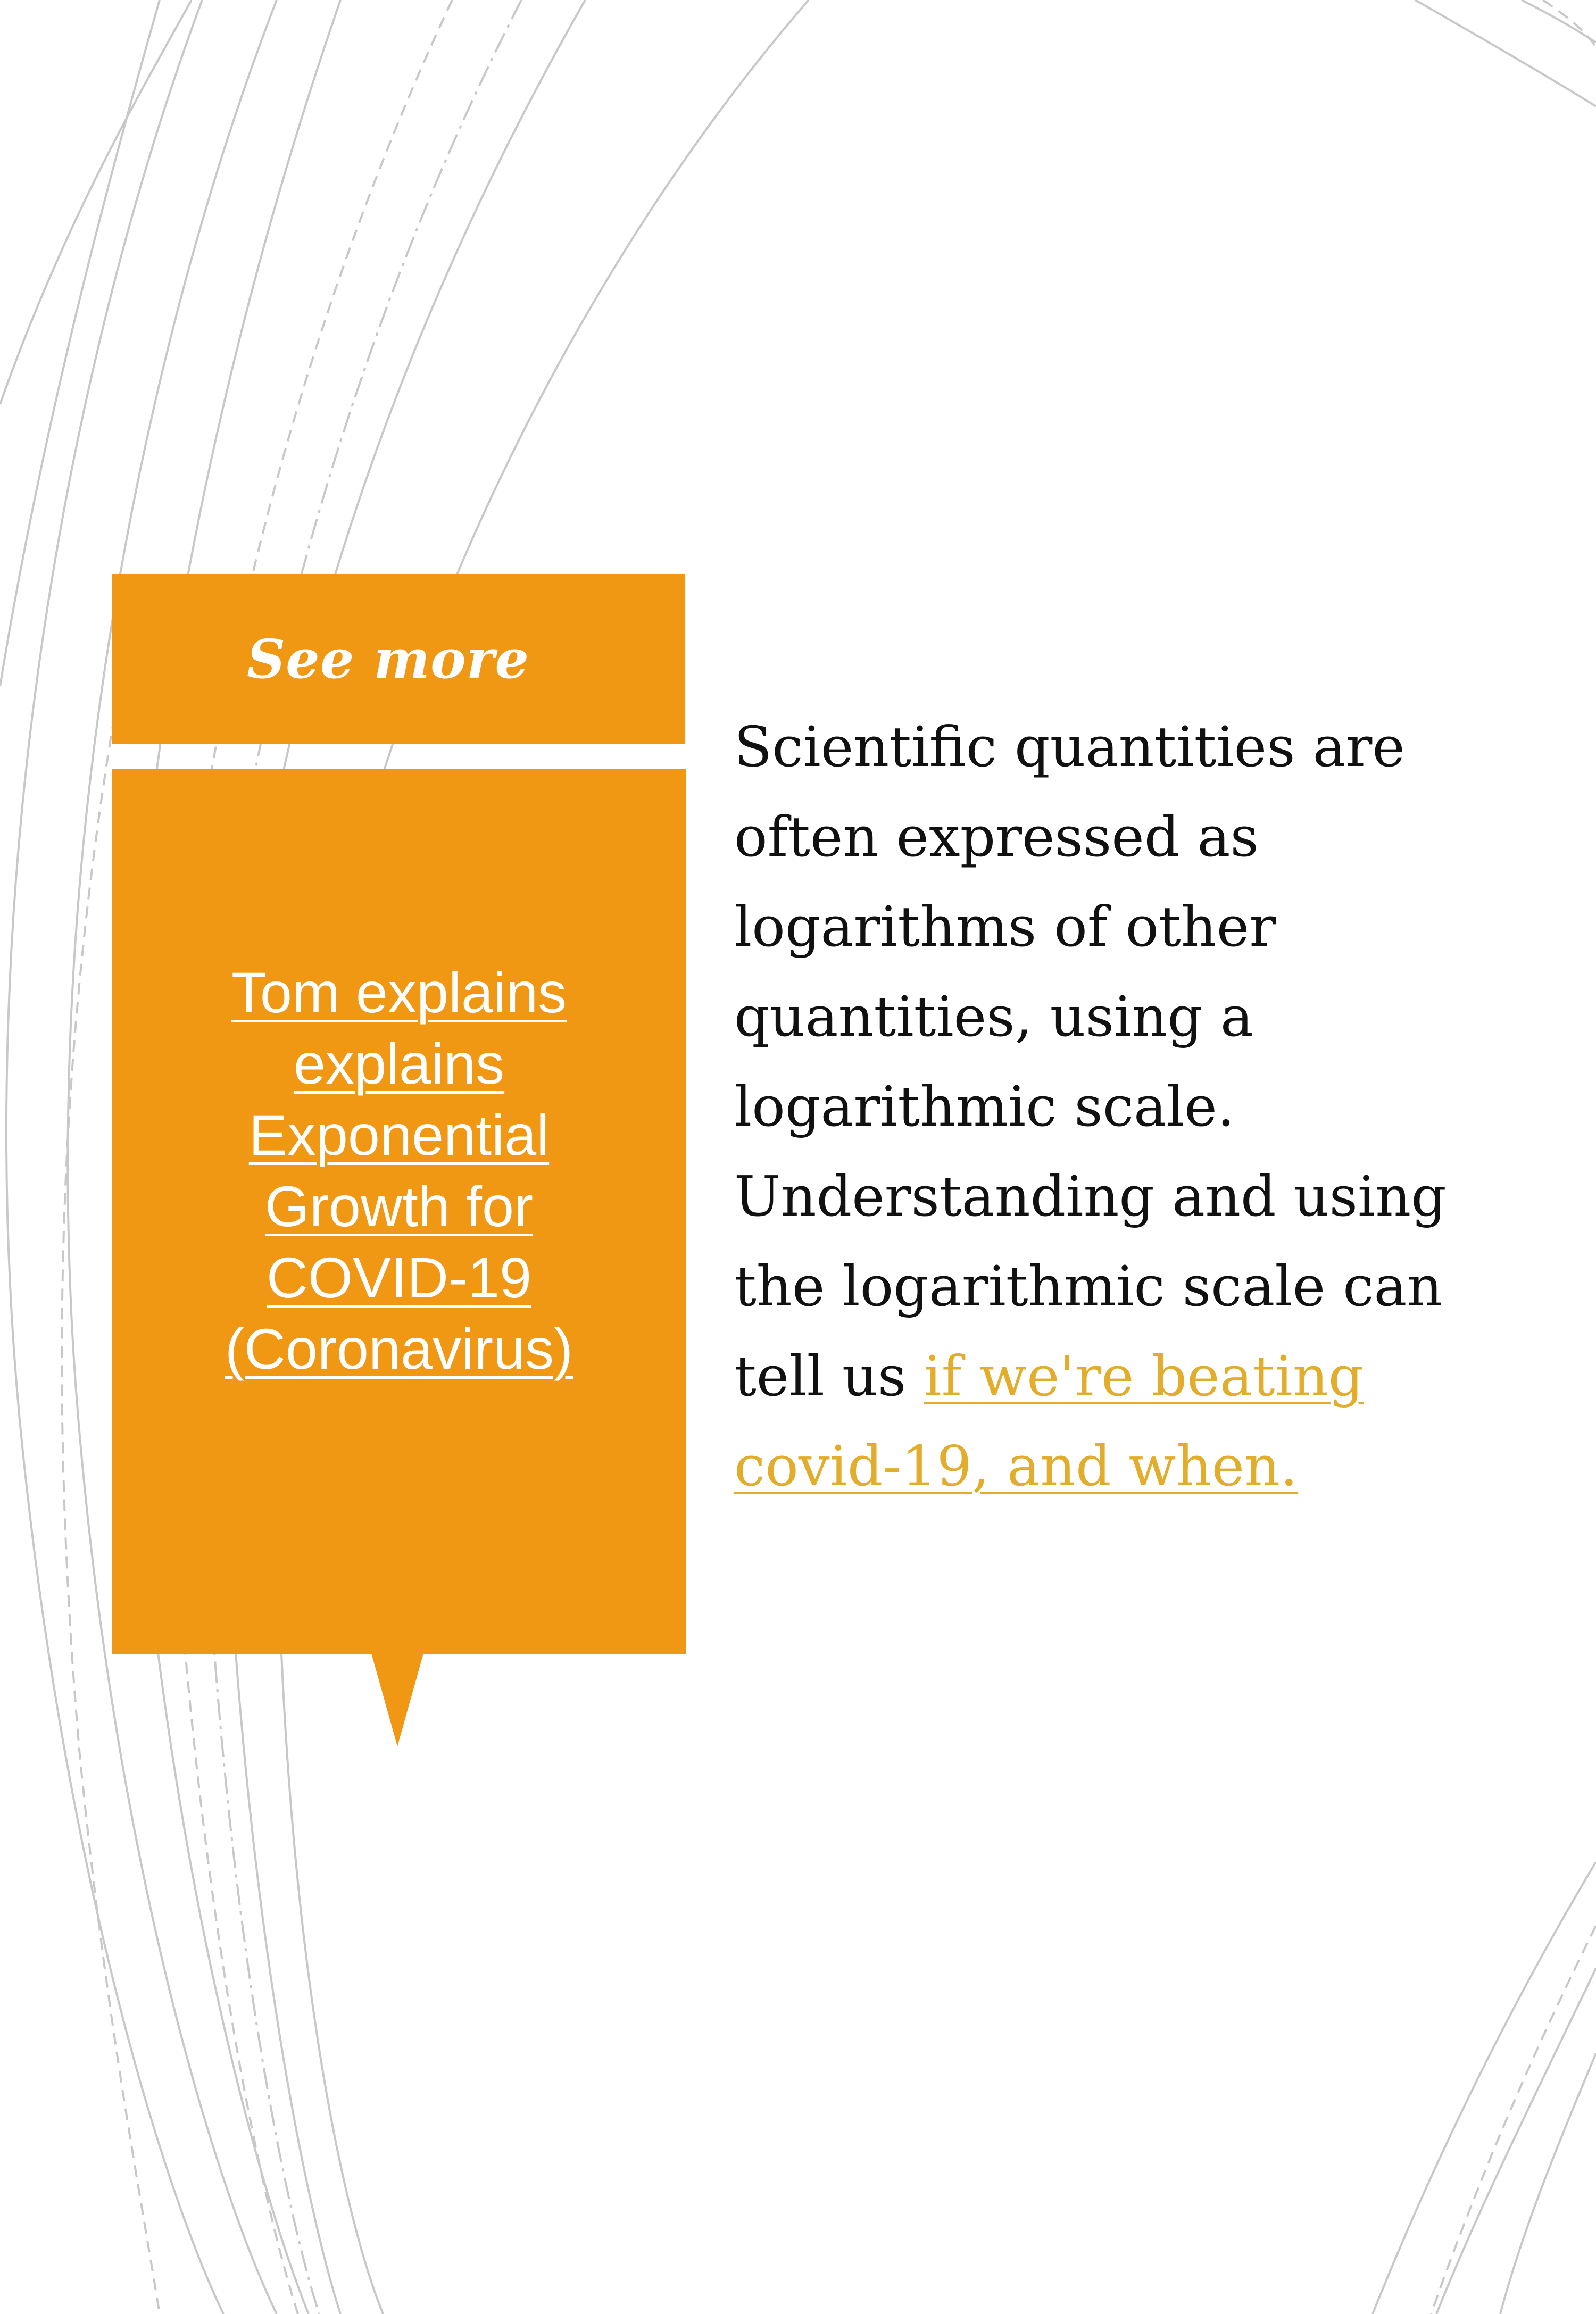  Describe the element at coordinates (399, 1135) in the screenshot. I see `video-link-line: Exponential` at that location.